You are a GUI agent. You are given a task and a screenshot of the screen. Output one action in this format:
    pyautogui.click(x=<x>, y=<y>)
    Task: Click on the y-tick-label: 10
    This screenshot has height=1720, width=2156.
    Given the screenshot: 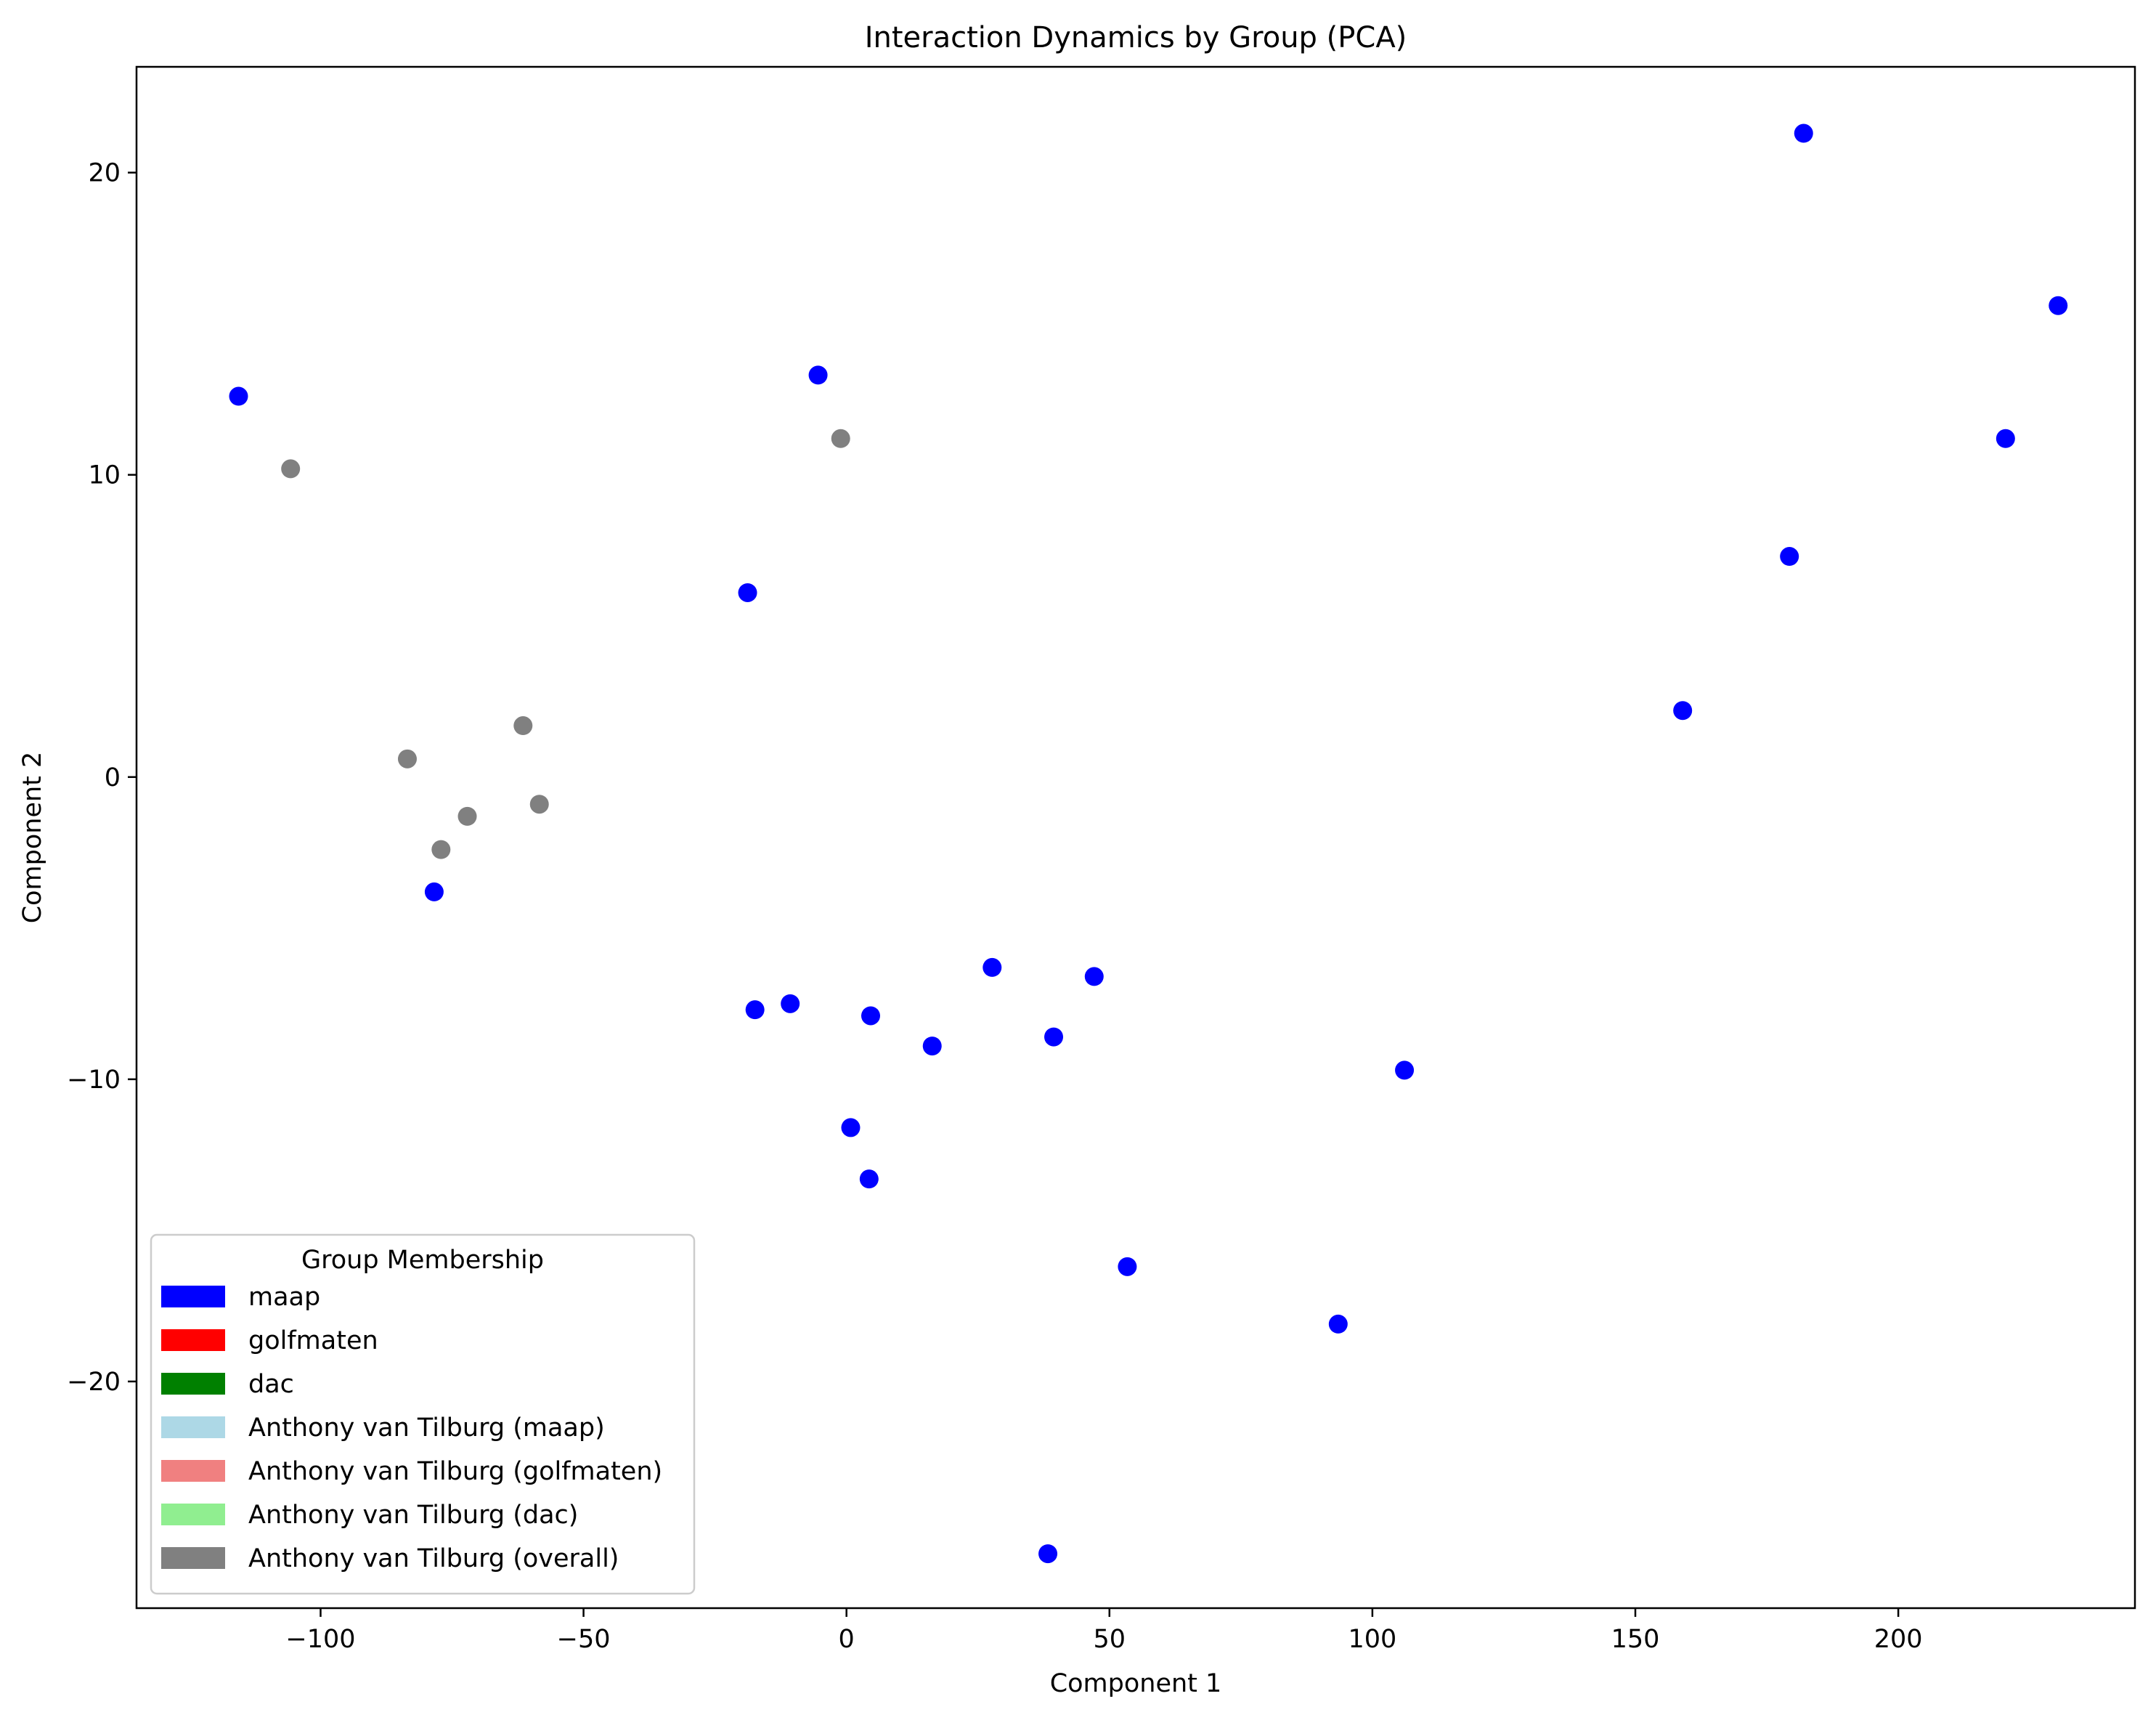 What is the action you would take?
    pyautogui.click(x=104, y=475)
    